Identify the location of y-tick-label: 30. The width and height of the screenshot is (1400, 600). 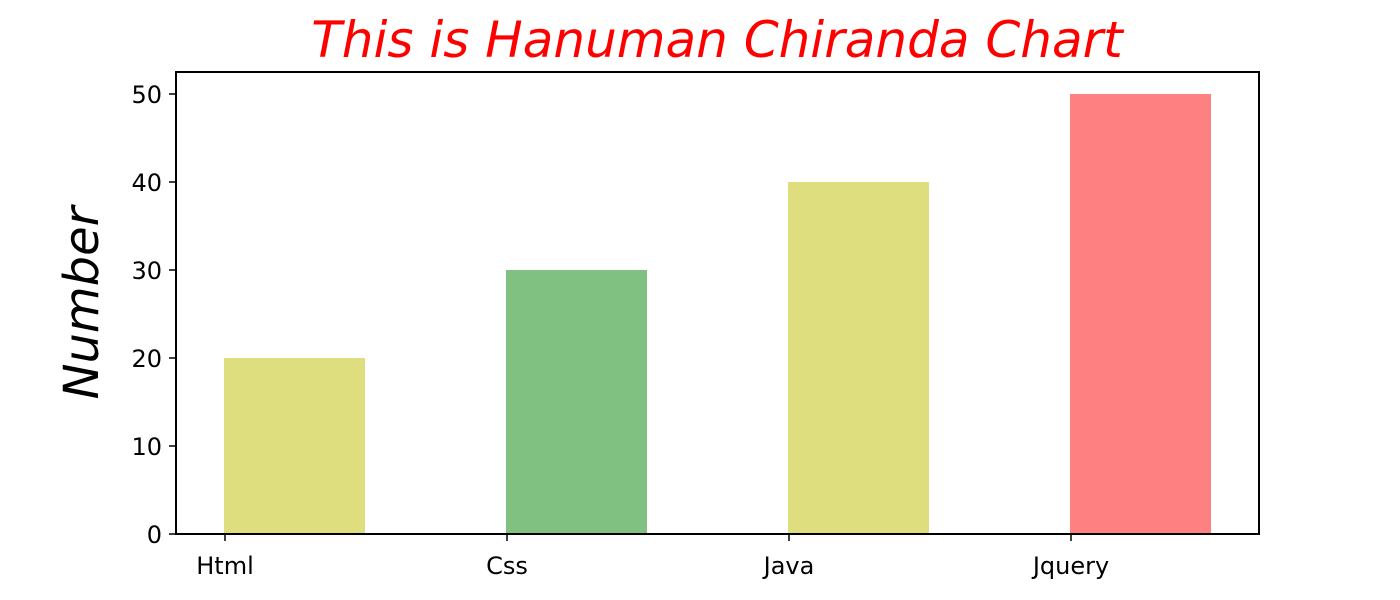
(146, 271).